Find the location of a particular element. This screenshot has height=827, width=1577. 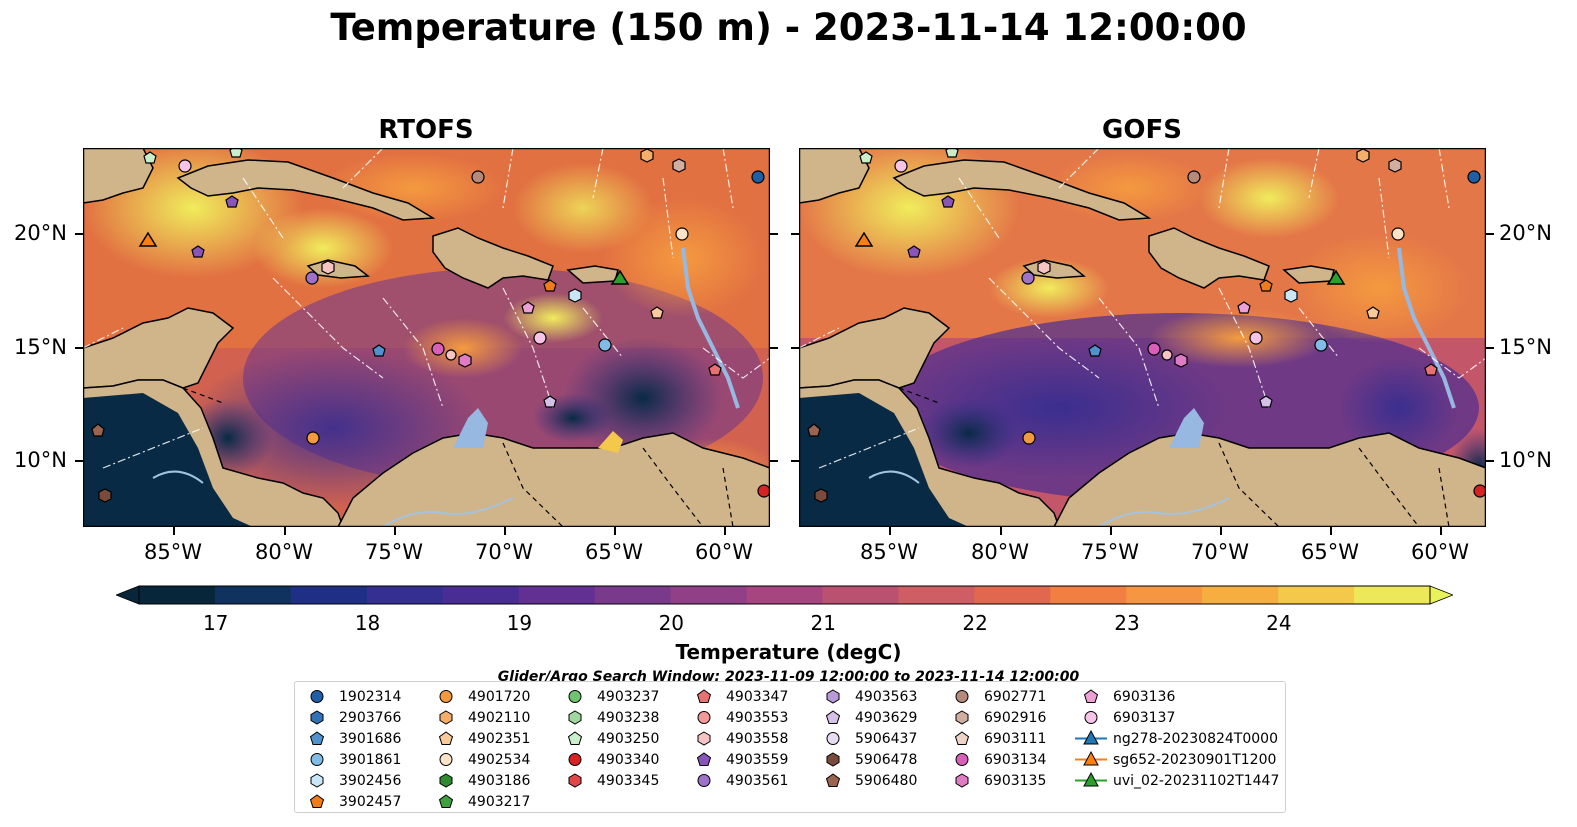

legend-label: 6903136 is located at coordinates (1144, 696).